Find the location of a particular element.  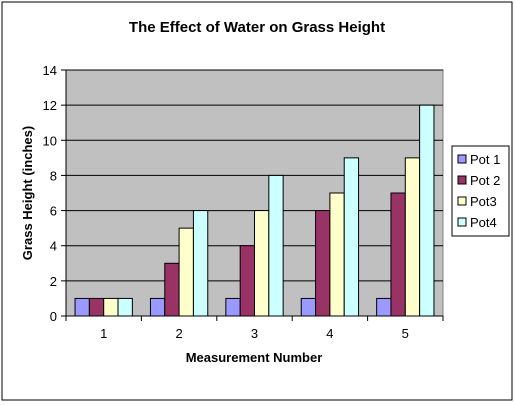

y-tick-label: 6 is located at coordinates (53, 211).